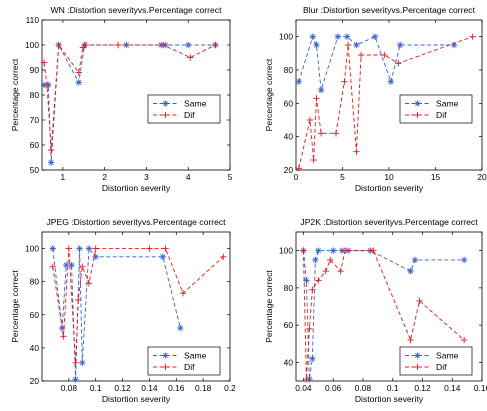 Image resolution: width=487 pixels, height=411 pixels. Describe the element at coordinates (422, 388) in the screenshot. I see `x-tick-label: 0.12` at that location.